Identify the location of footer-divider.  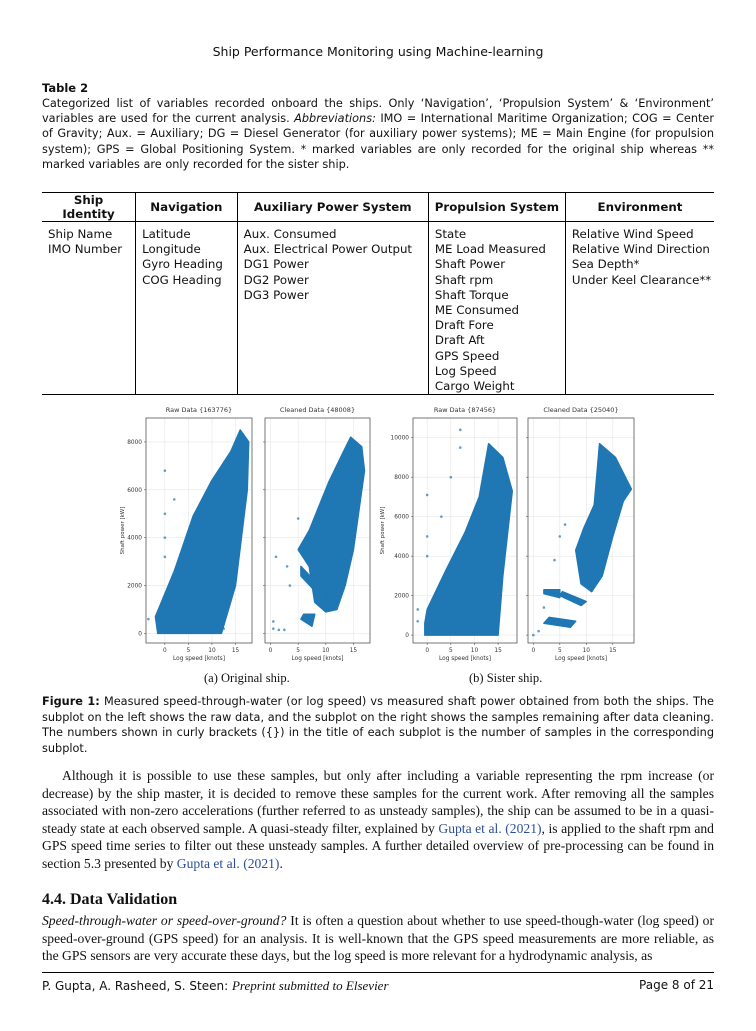
(378, 972).